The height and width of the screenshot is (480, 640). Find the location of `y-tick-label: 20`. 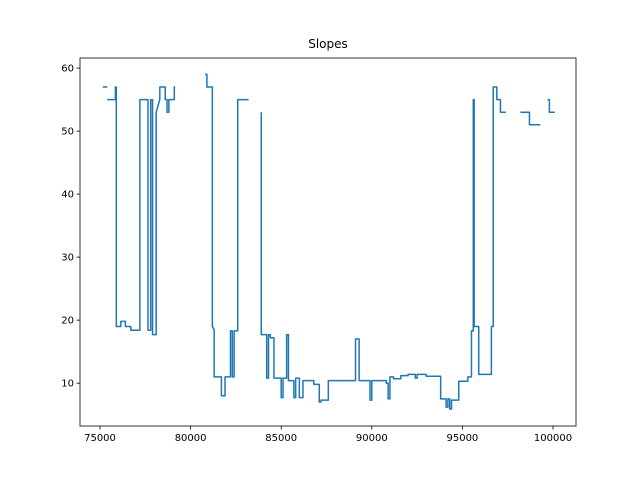

y-tick-label: 20 is located at coordinates (67, 321).